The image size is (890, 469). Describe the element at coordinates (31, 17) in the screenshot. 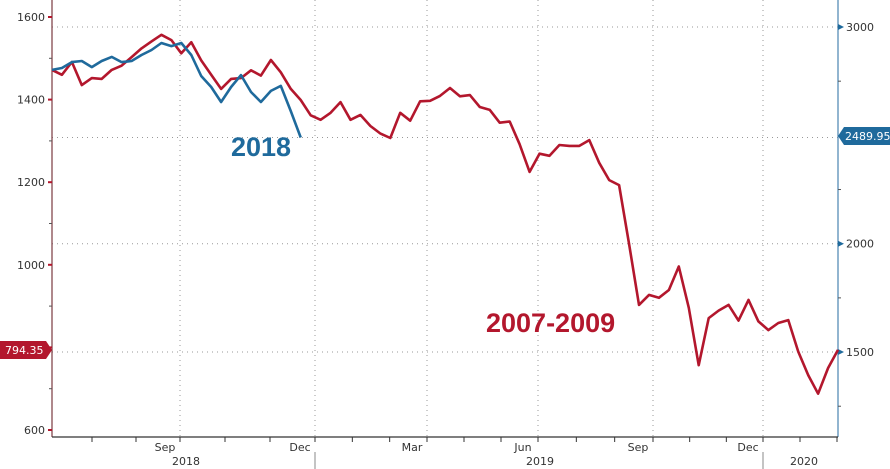

I see `left-tick-label: 1600` at that location.